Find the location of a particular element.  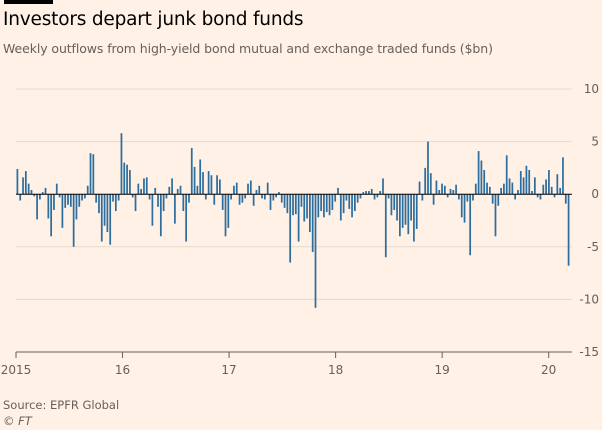

x-tick-label: 19 is located at coordinates (442, 370).